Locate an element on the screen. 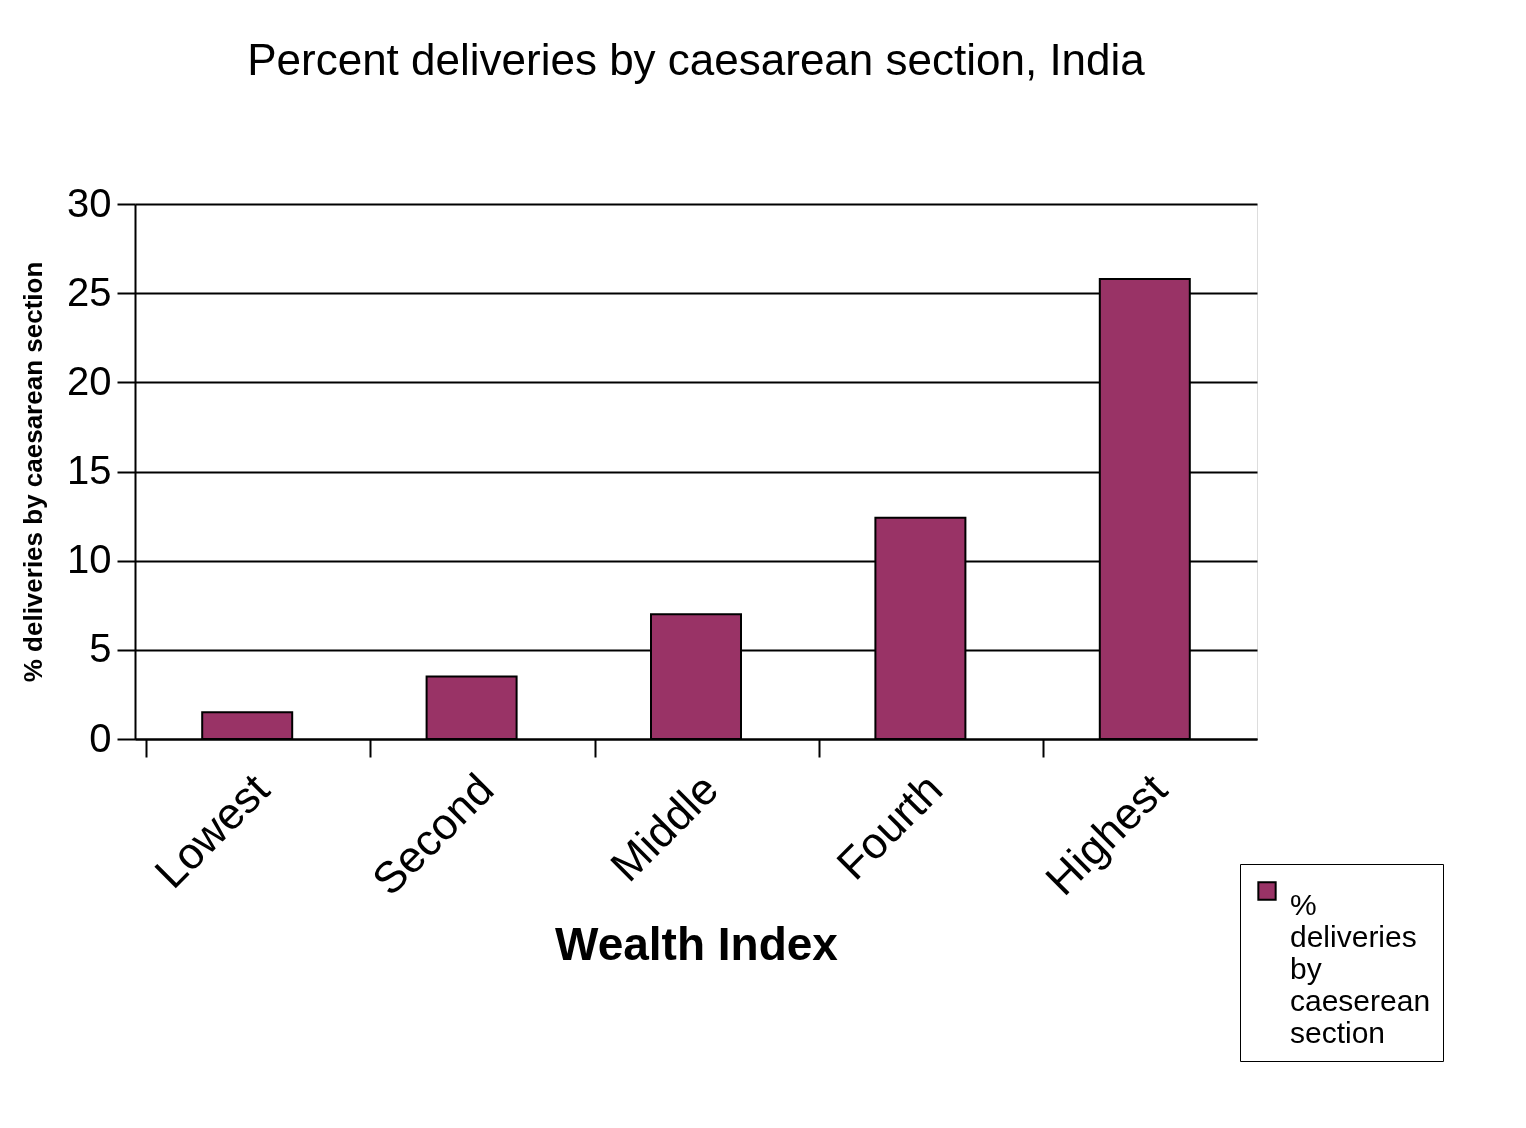 Image resolution: width=1526 pixels, height=1128 pixels. y-tick-label: 30 is located at coordinates (89, 202).